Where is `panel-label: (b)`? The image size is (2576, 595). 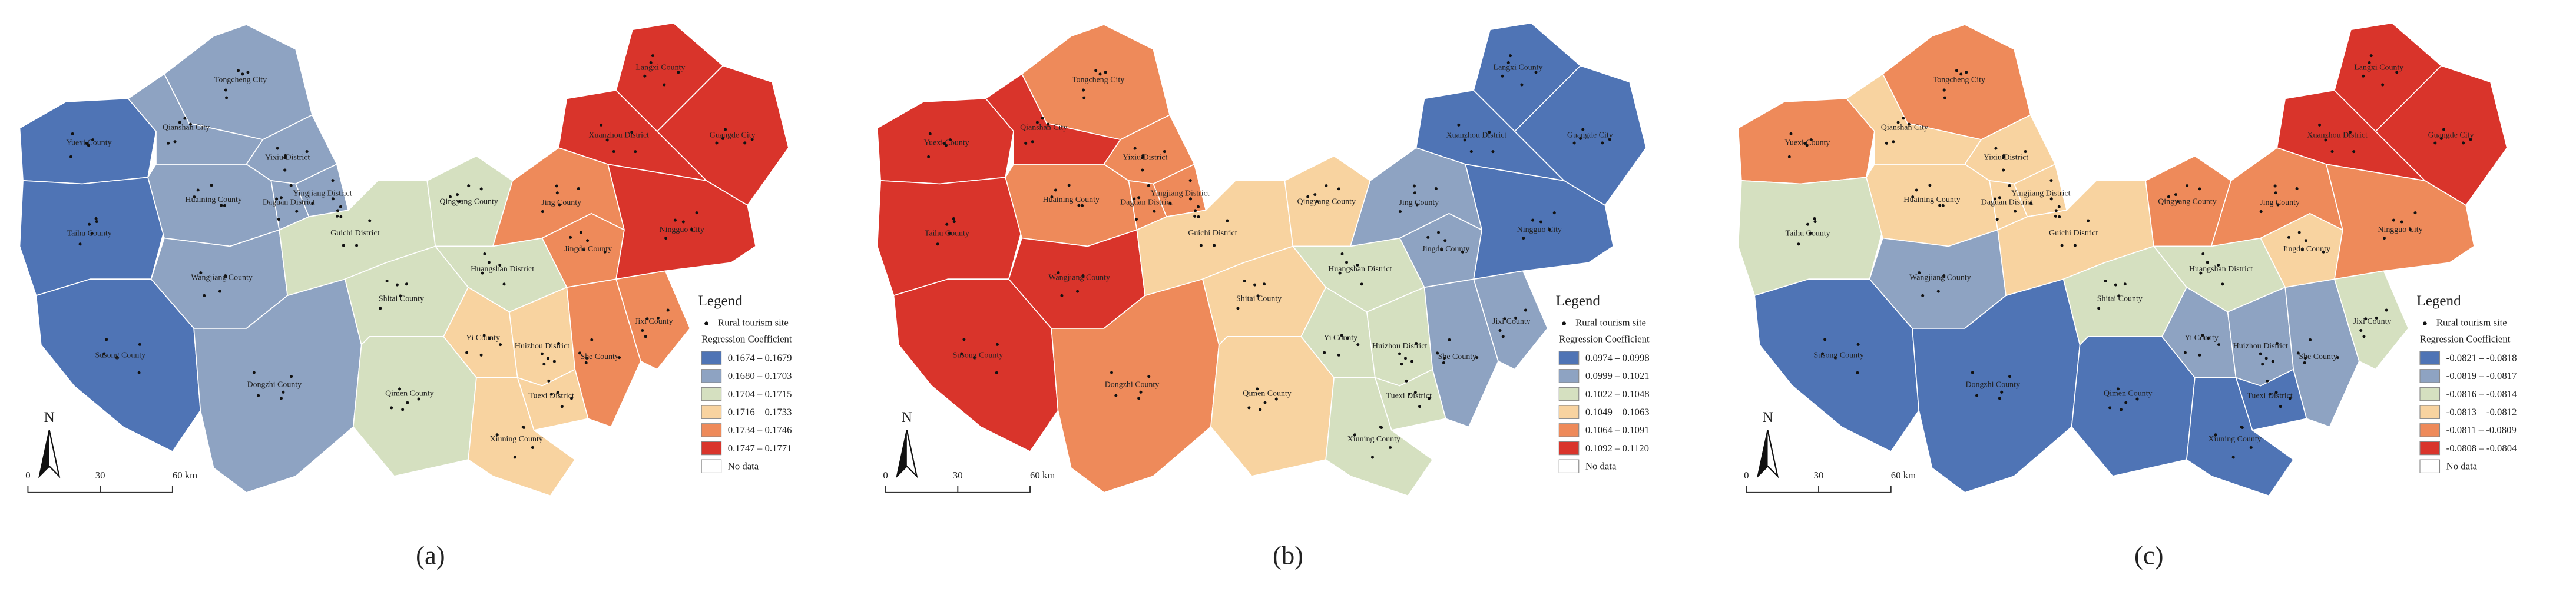
panel-label: (b) is located at coordinates (1288, 555).